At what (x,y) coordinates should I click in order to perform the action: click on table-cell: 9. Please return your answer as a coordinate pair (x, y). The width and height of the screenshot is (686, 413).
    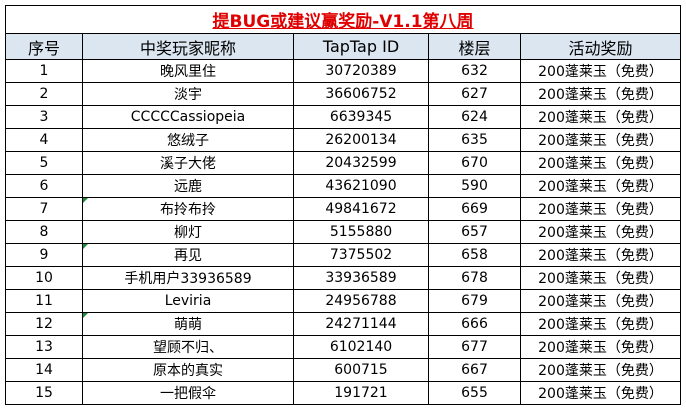
    Looking at the image, I should click on (44, 255).